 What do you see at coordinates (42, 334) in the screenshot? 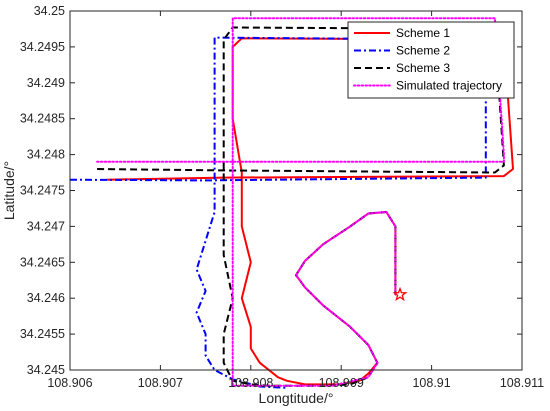
I see `y-tick-label: 34.2455` at bounding box center [42, 334].